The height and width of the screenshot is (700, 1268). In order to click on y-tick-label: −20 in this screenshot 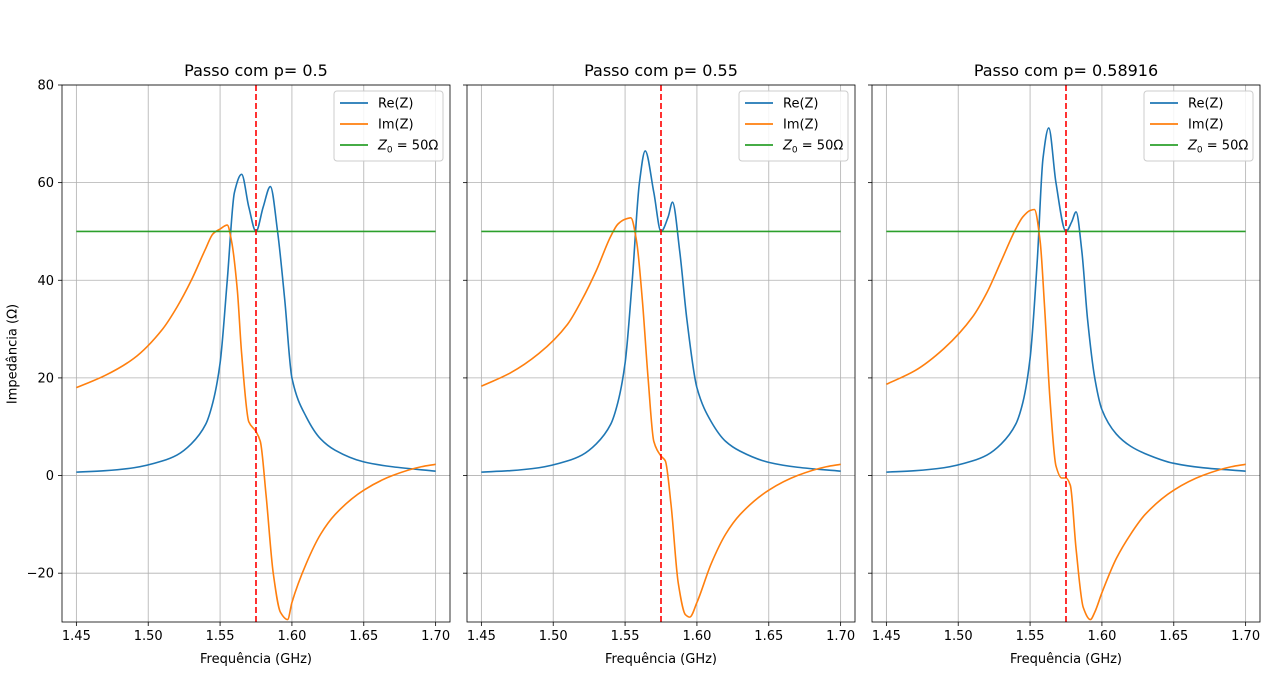, I will do `click(40, 574)`.